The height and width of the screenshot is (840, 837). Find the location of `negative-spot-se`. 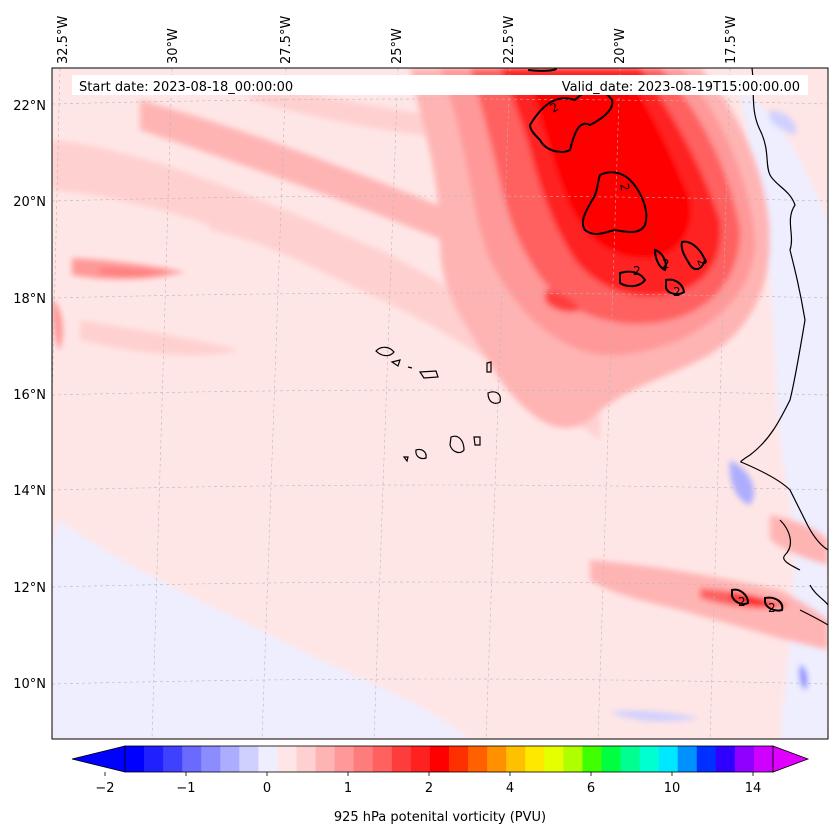

negative-spot-se is located at coordinates (803, 677).